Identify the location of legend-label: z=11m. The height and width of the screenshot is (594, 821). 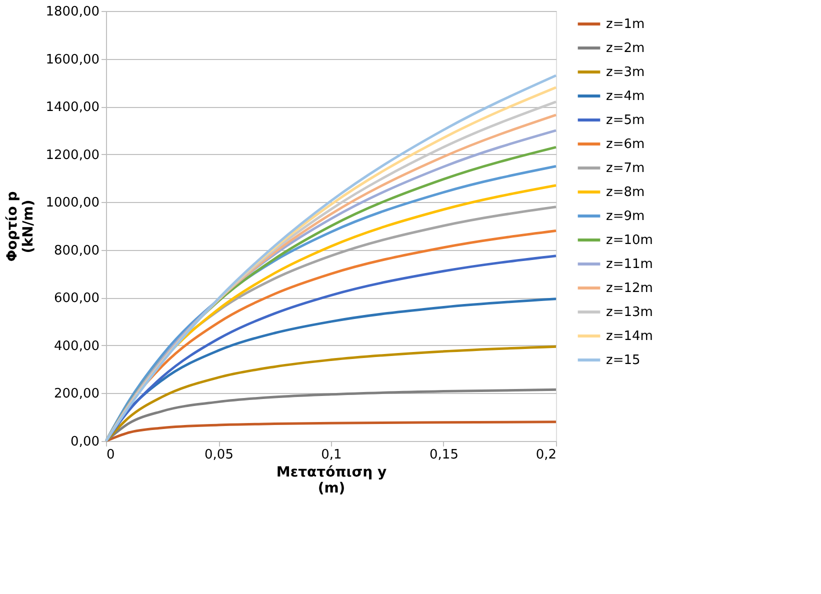
(629, 264).